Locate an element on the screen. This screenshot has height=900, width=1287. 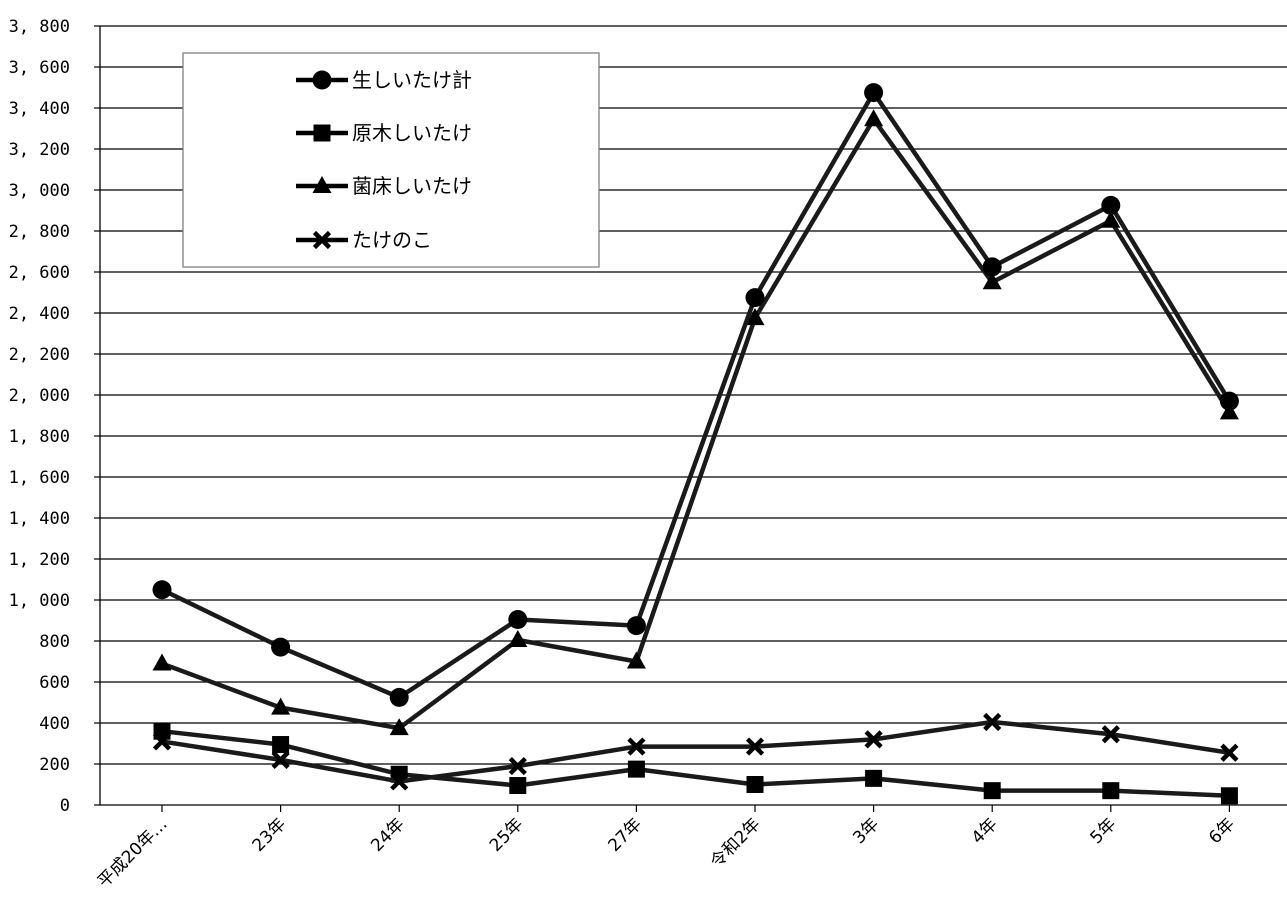
y-tick-label: 3, 200 is located at coordinates (39, 150).